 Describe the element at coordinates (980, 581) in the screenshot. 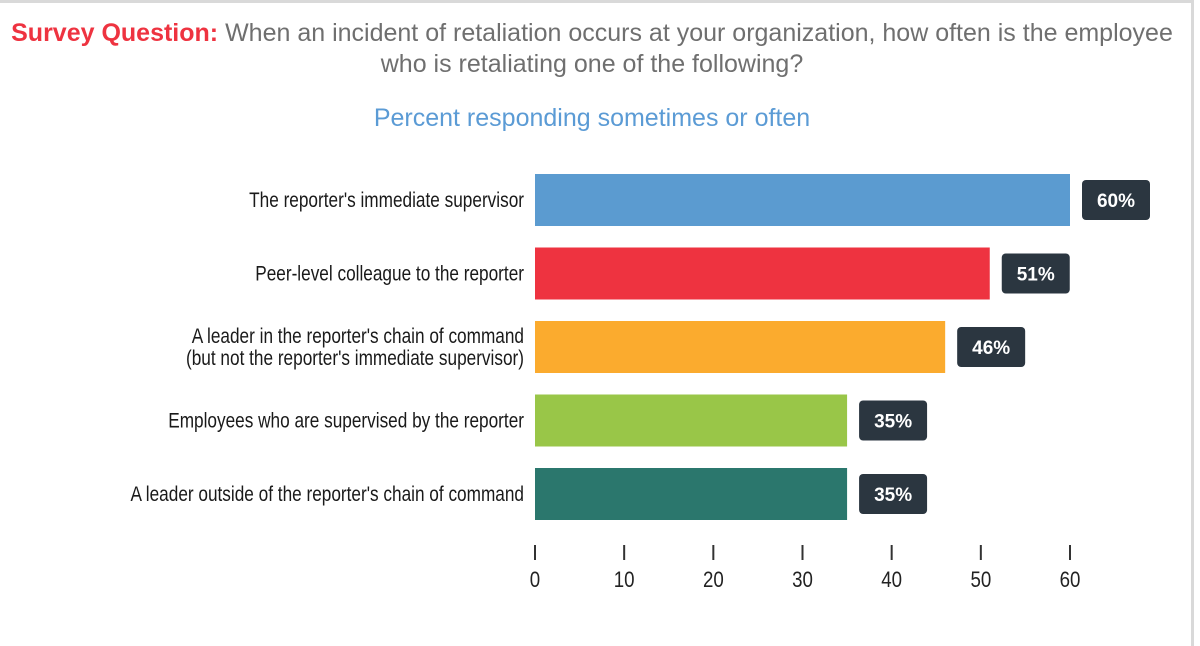

I see `x-tick-label: 50` at that location.